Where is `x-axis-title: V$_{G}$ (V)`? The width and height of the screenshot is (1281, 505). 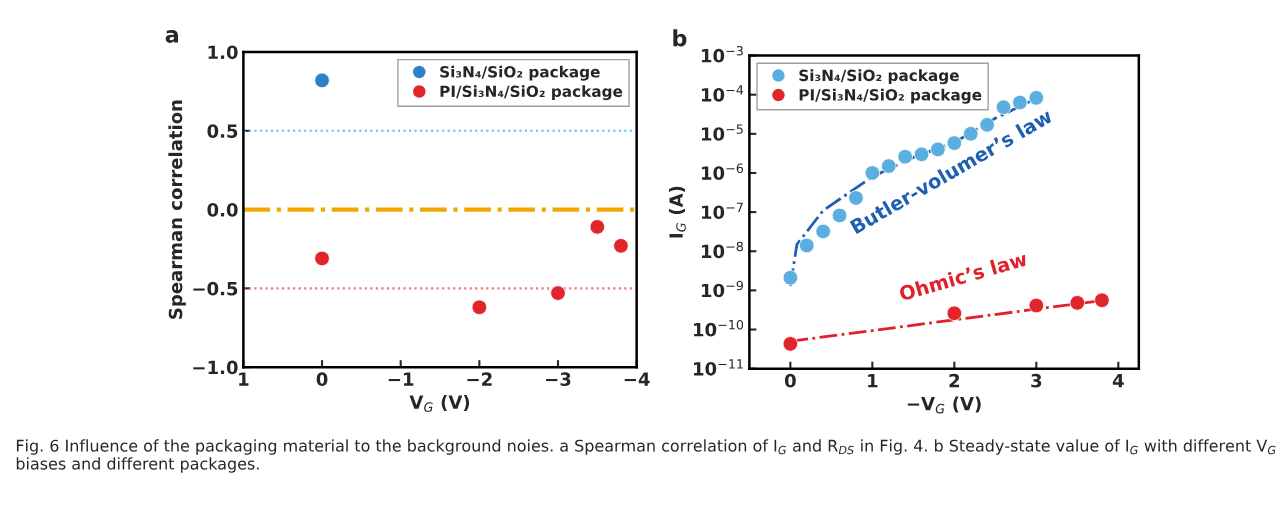 x-axis-title: V$_{G}$ (V) is located at coordinates (439, 403).